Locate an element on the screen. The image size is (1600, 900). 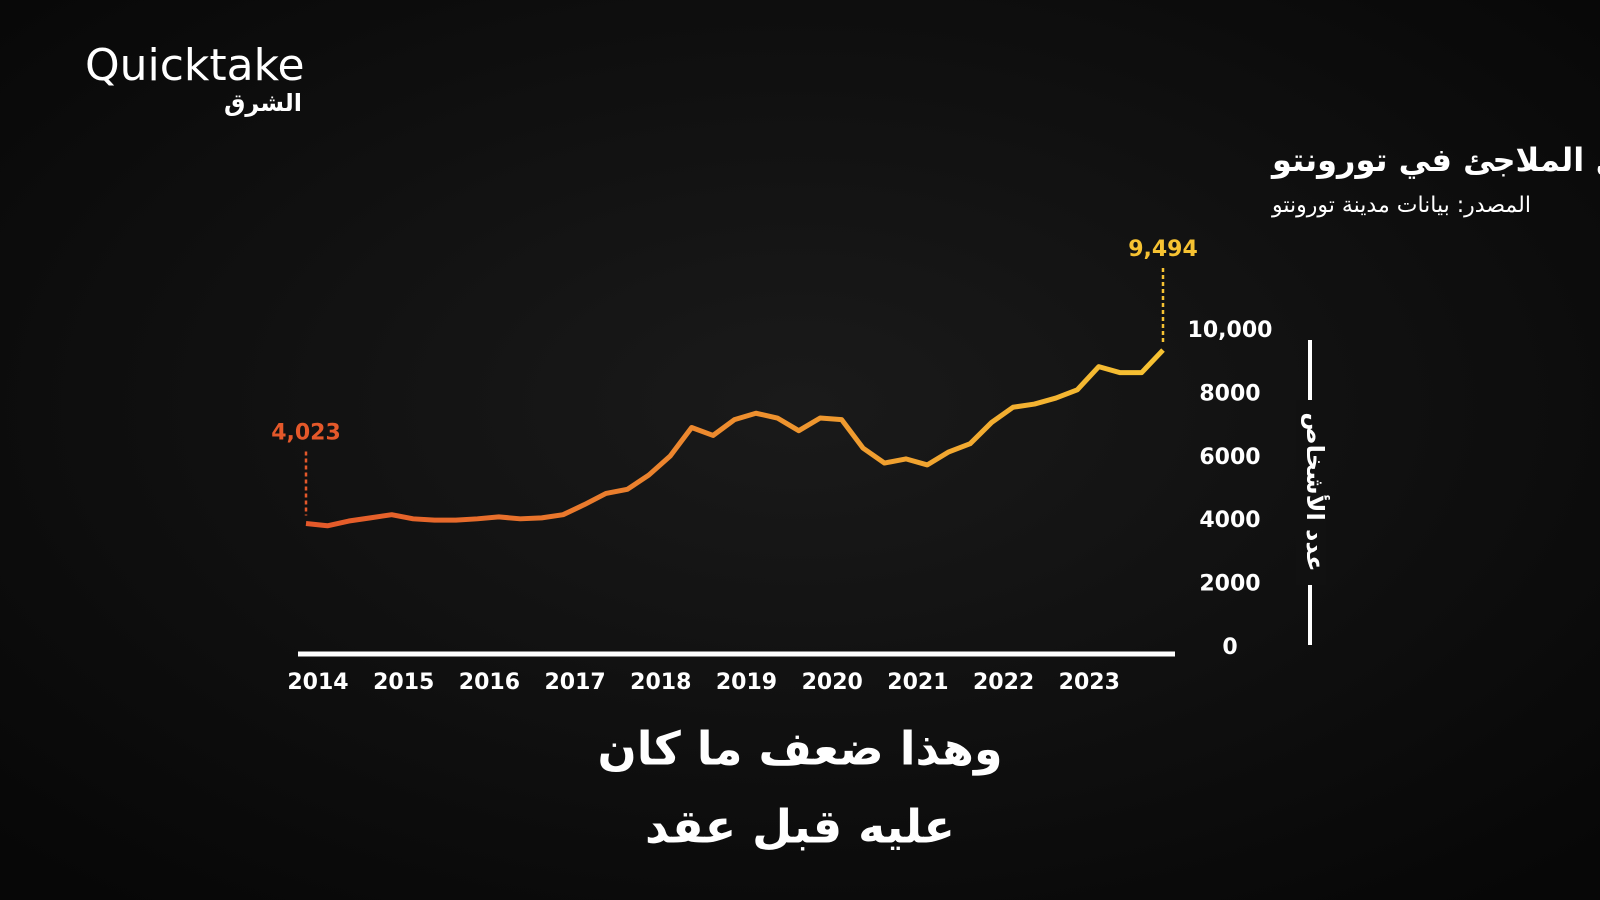
x-tick-label: 2022 is located at coordinates (1003, 682).